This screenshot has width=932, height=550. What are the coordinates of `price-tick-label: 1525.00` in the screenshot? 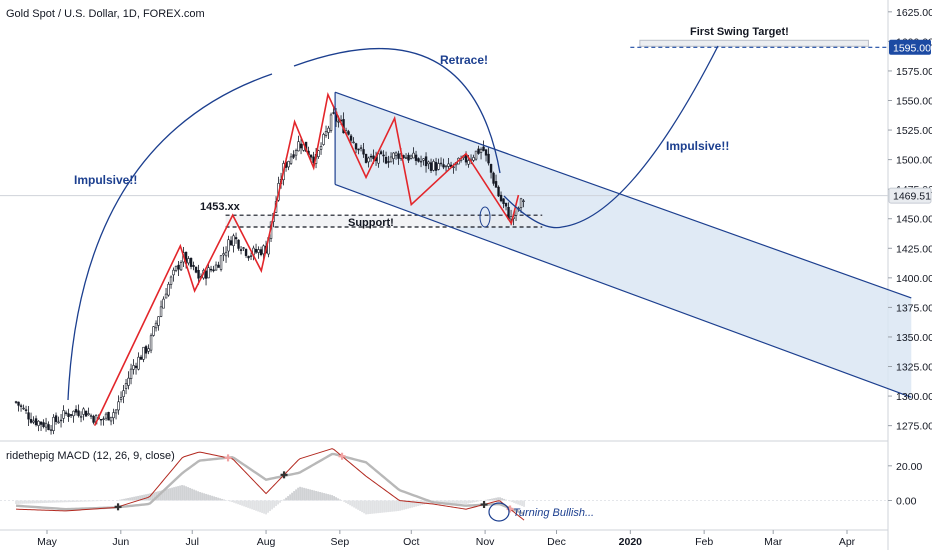 It's located at (914, 131).